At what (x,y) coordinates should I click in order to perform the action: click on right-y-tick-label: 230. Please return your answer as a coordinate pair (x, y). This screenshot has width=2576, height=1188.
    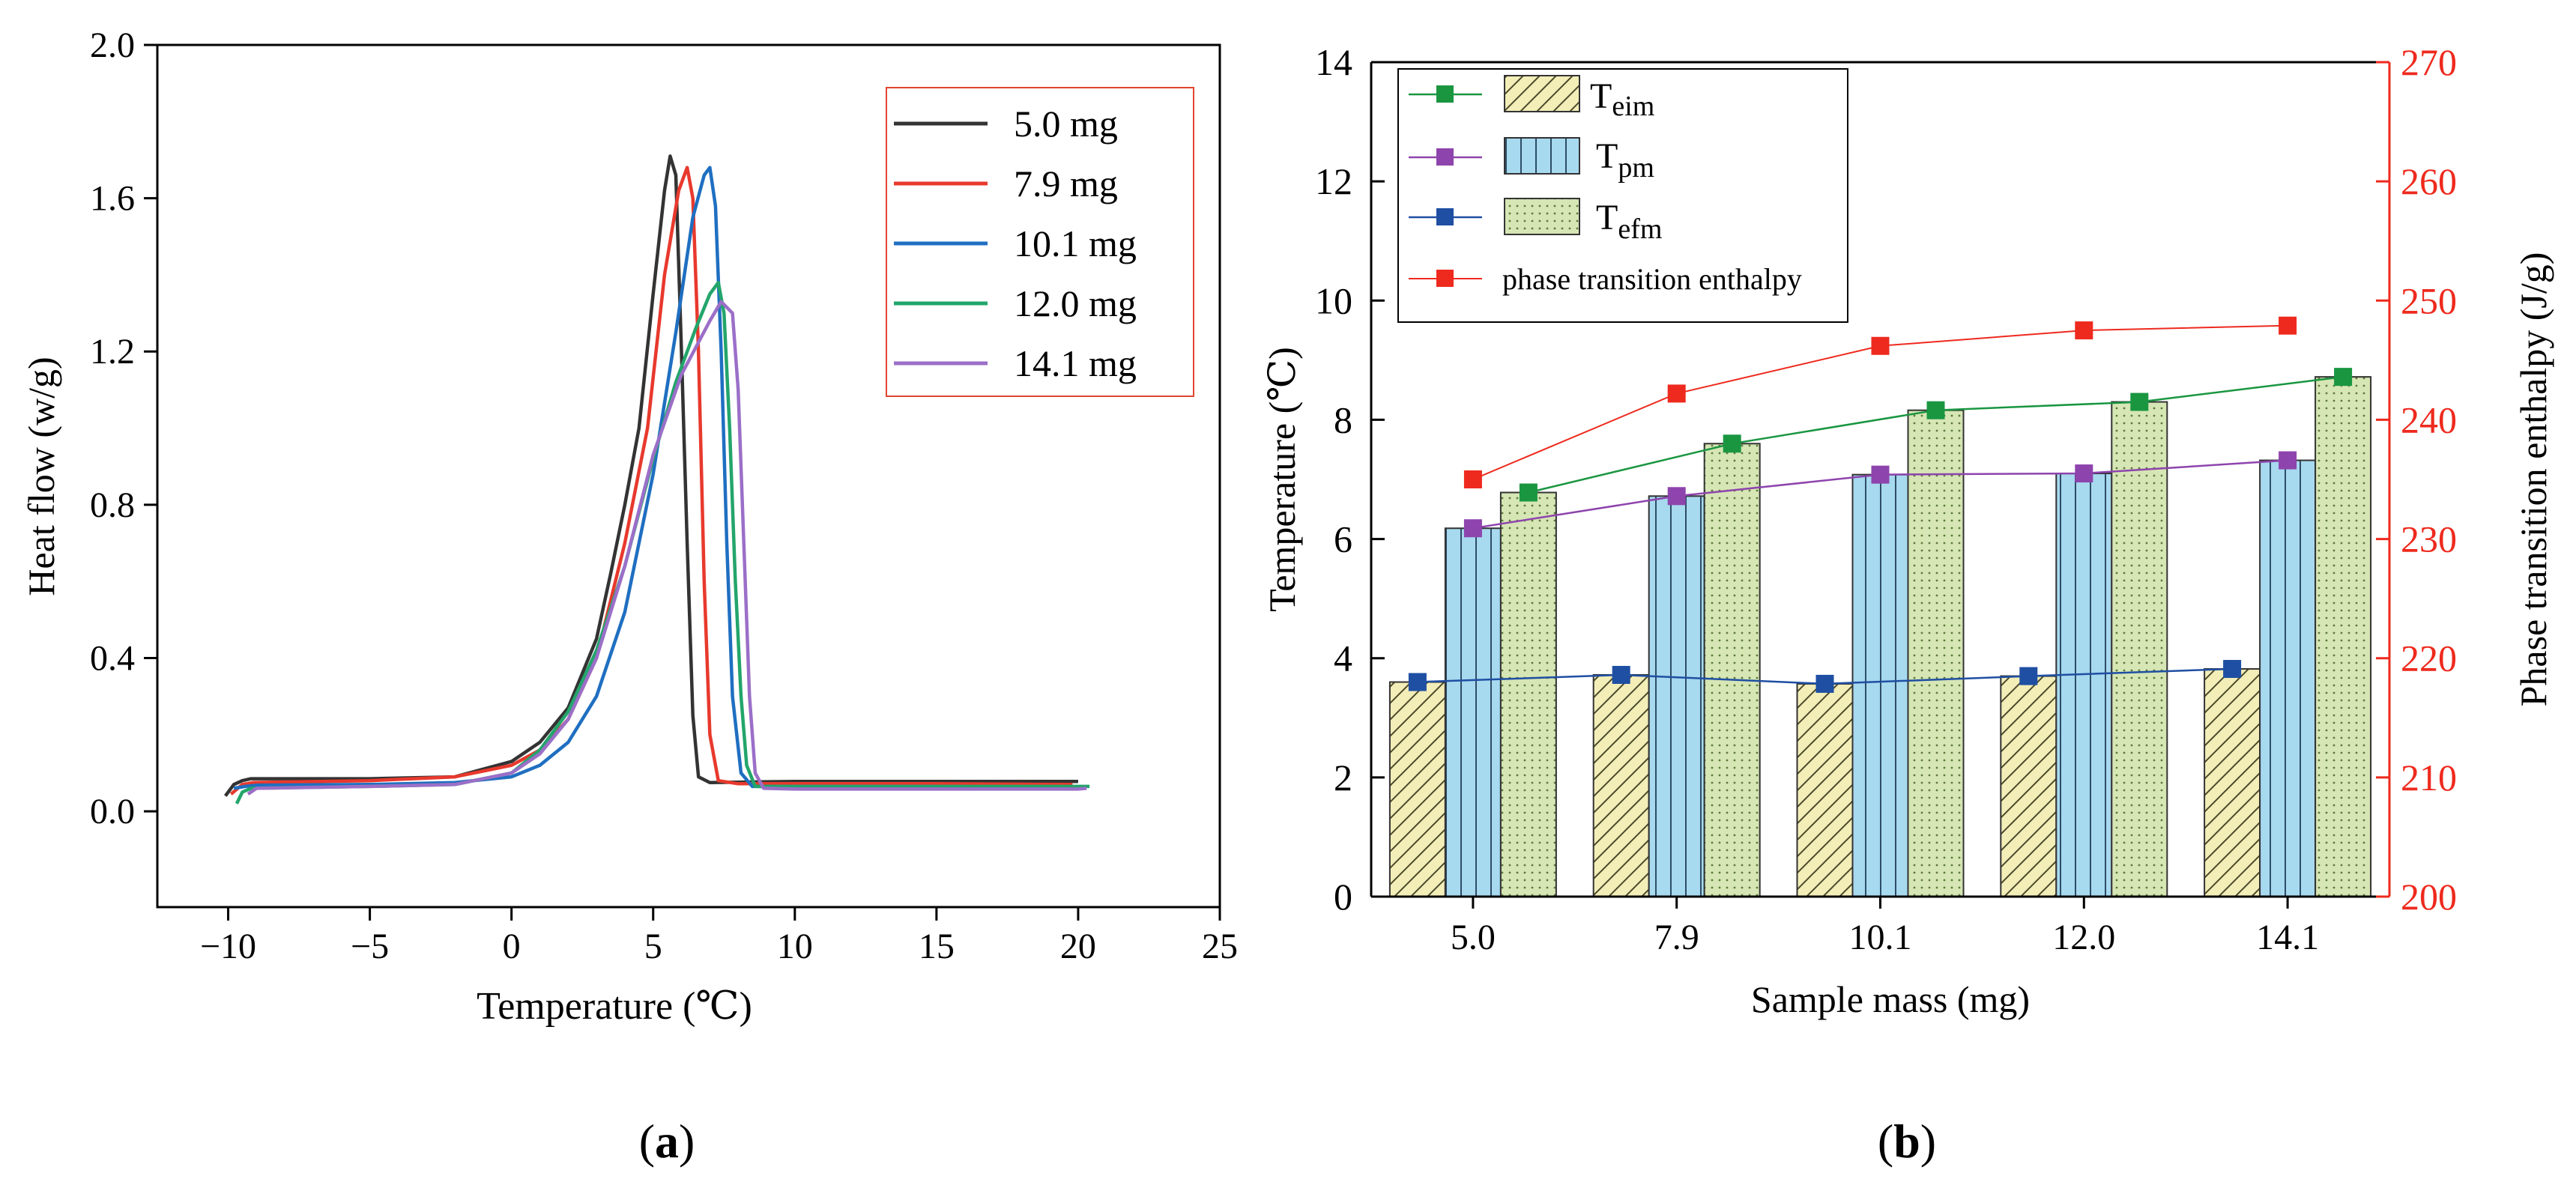
    Looking at the image, I should click on (2429, 539).